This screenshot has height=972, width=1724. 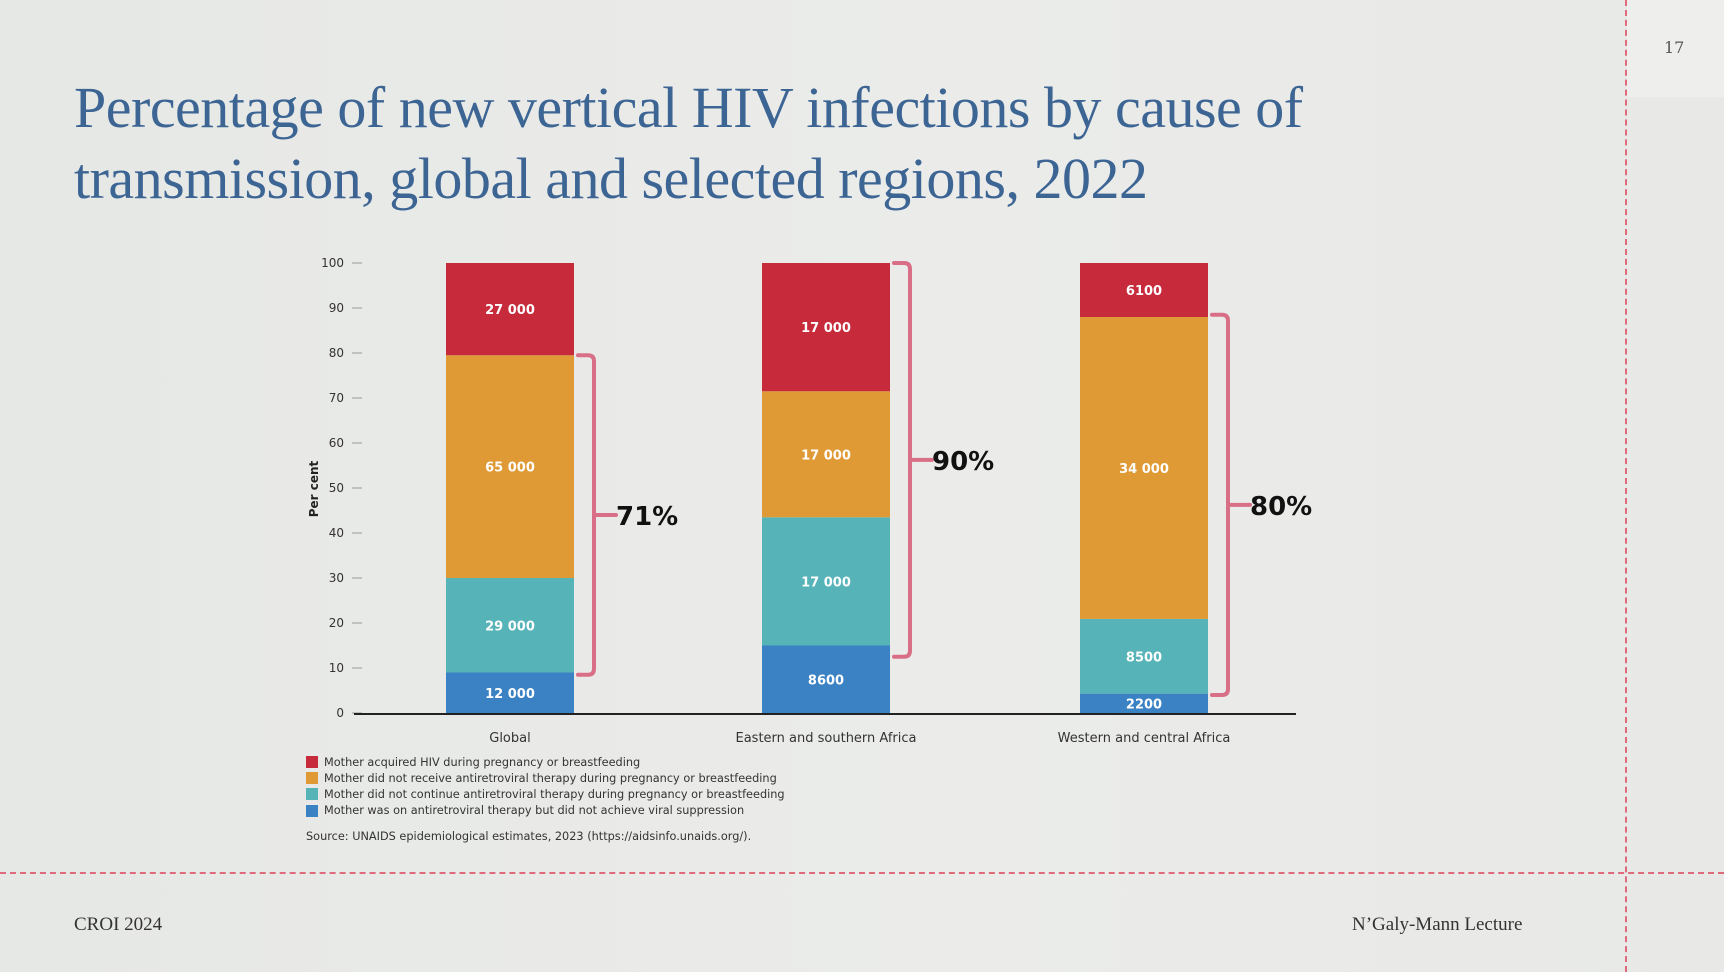 What do you see at coordinates (332, 263) in the screenshot?
I see `y-tick-label: 100` at bounding box center [332, 263].